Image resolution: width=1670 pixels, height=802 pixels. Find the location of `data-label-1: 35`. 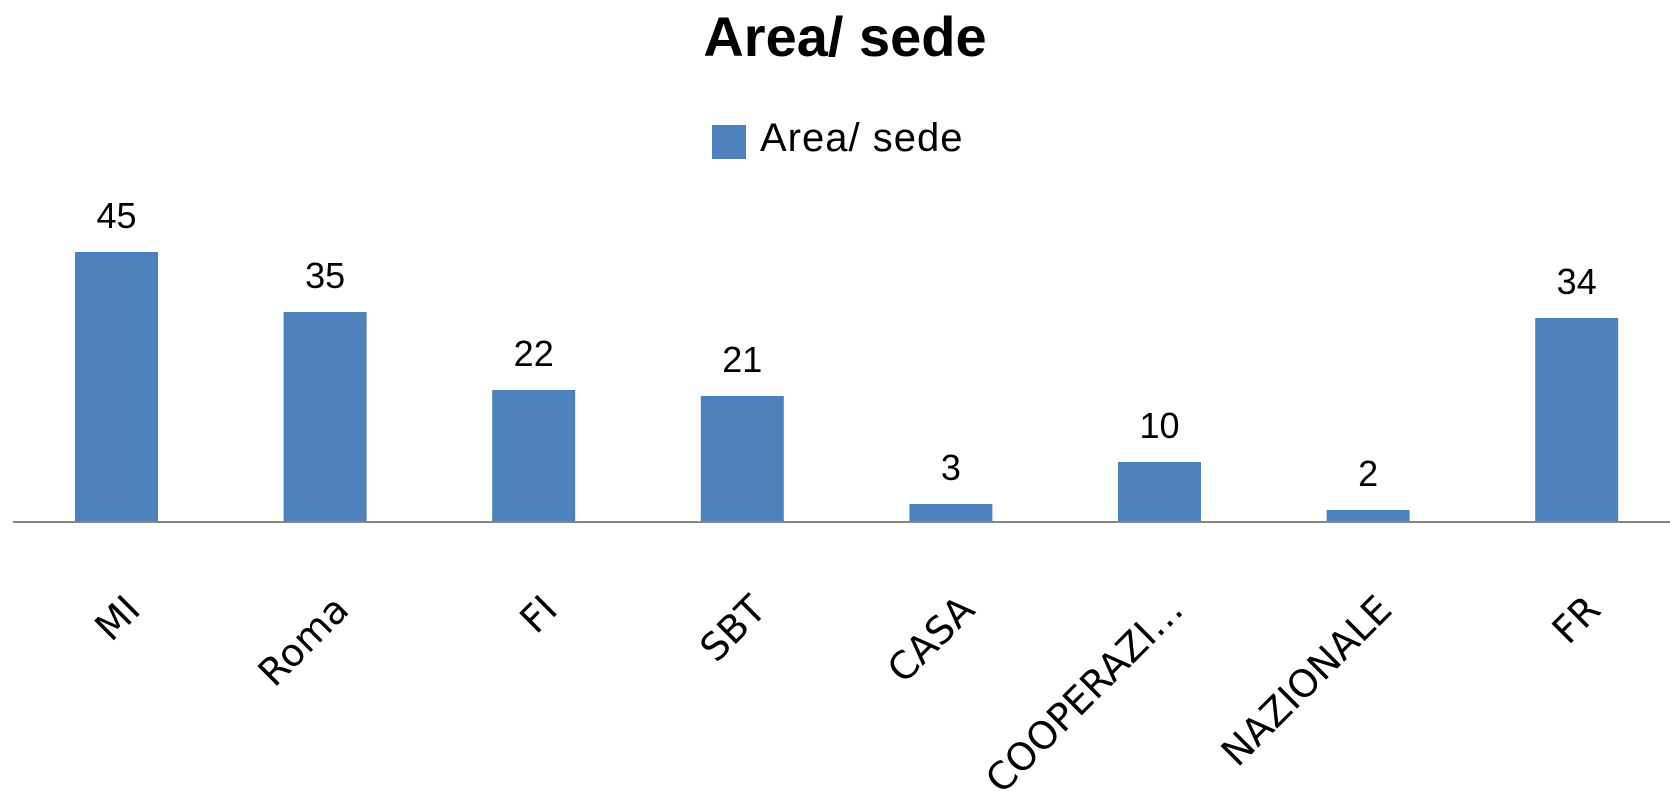

data-label-1: 35 is located at coordinates (325, 275).